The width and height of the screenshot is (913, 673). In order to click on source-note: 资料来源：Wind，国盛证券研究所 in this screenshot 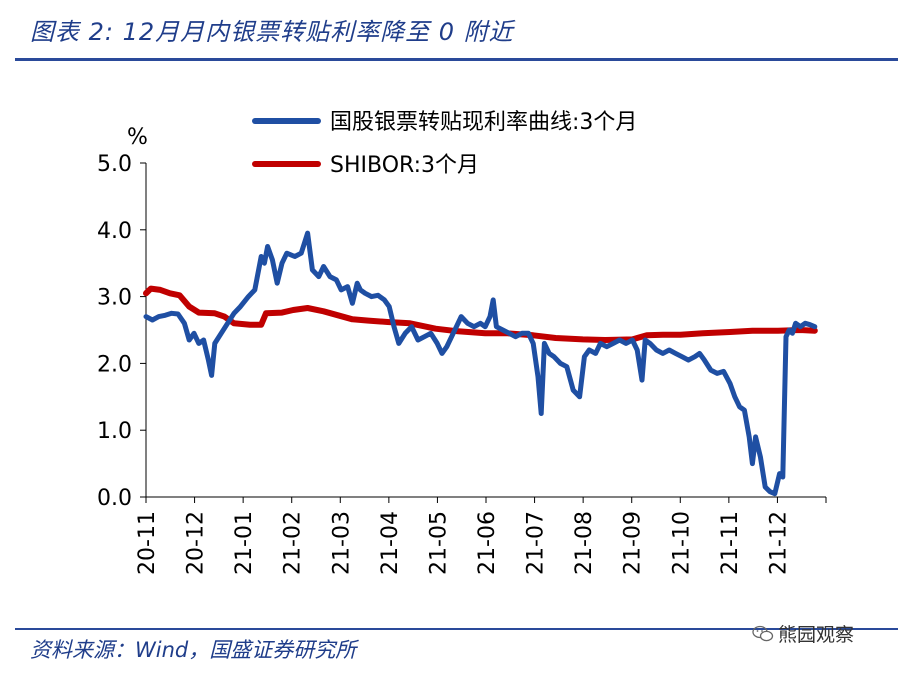, I will do `click(193, 650)`.